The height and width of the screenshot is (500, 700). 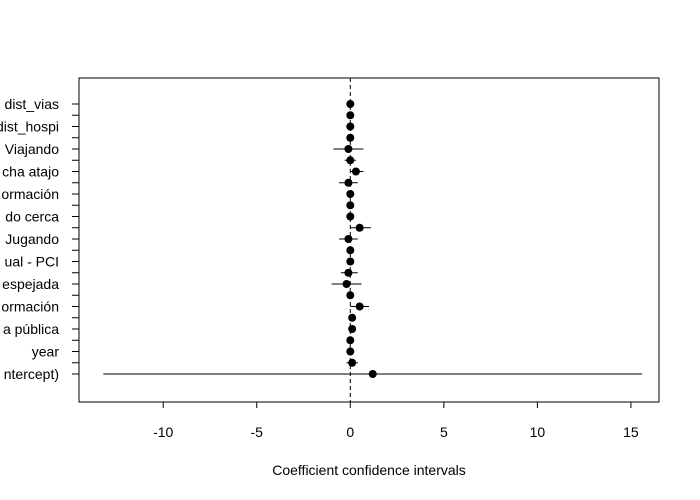 I want to click on x-tick-label: -10, so click(x=163, y=432).